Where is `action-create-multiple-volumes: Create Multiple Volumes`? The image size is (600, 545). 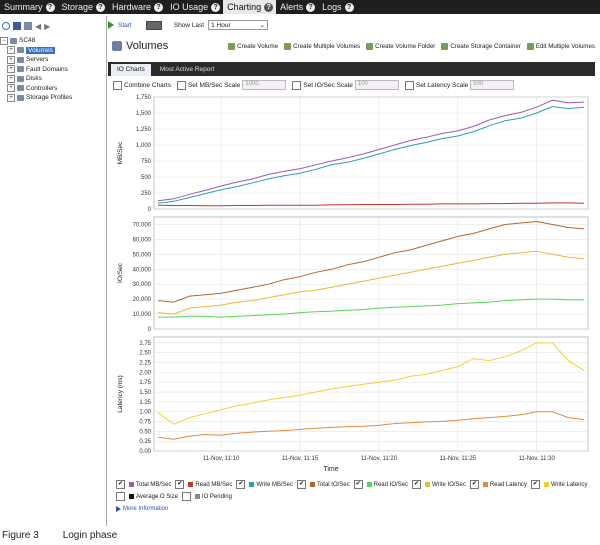 action-create-multiple-volumes: Create Multiple Volumes is located at coordinates (322, 46).